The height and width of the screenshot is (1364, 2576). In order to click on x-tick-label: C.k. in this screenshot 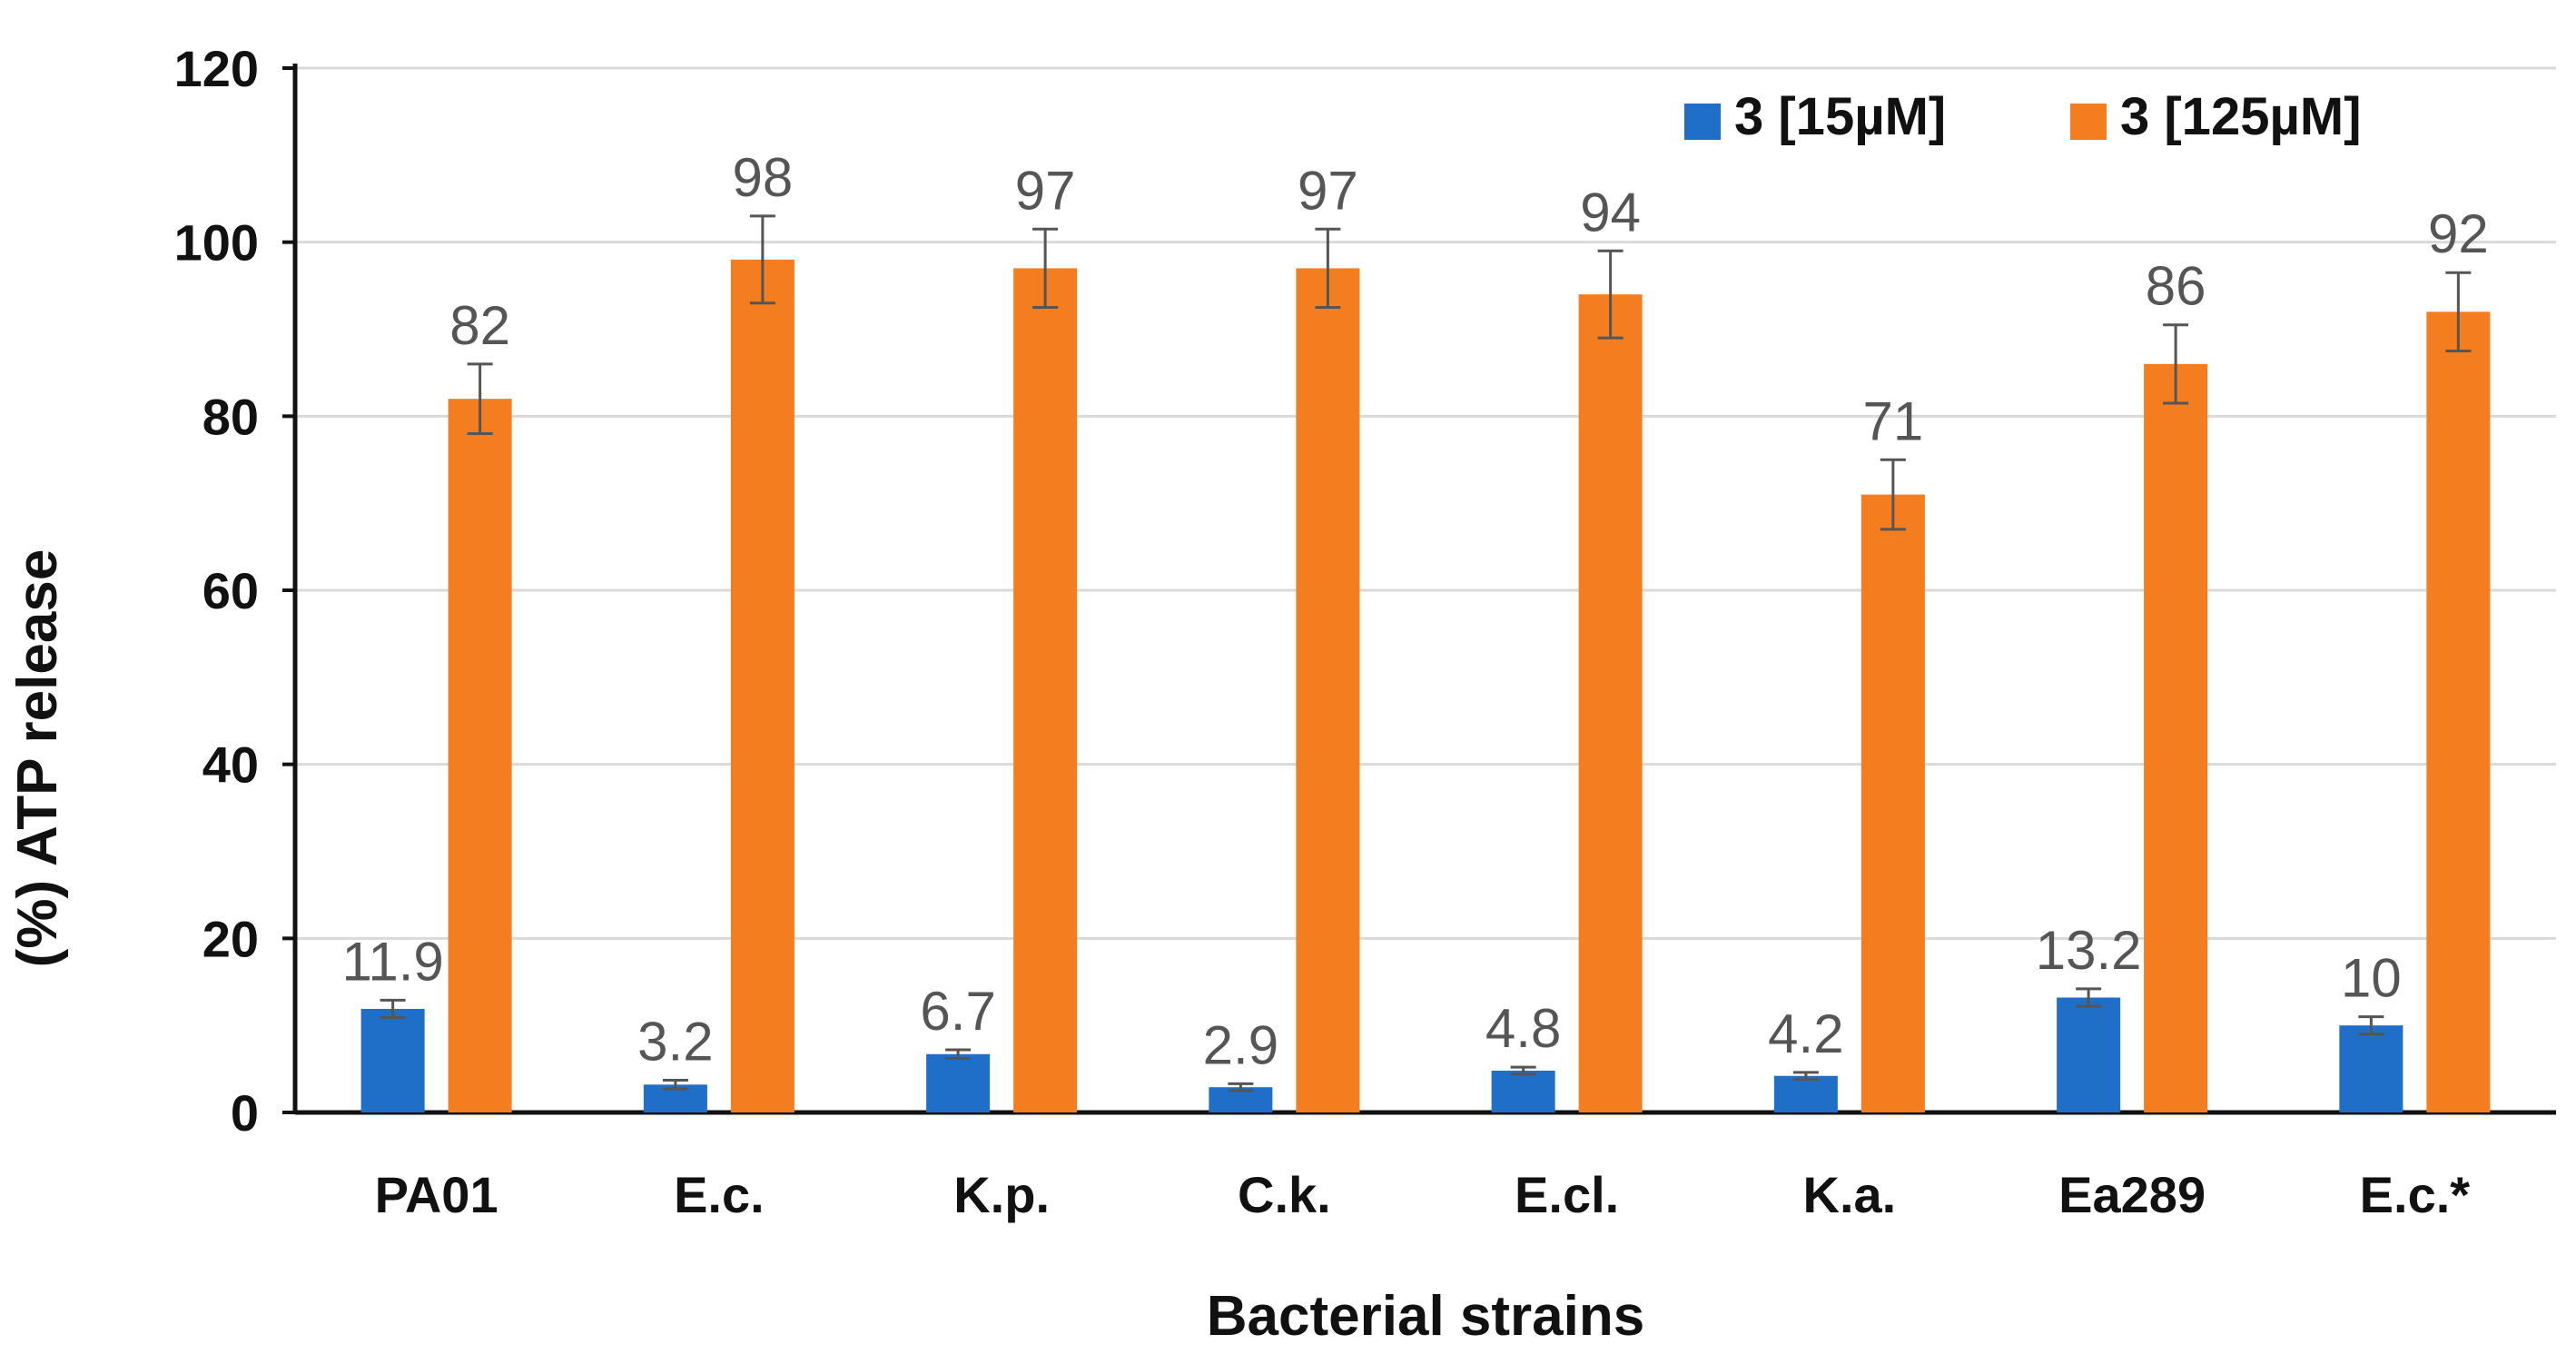, I will do `click(1284, 1194)`.